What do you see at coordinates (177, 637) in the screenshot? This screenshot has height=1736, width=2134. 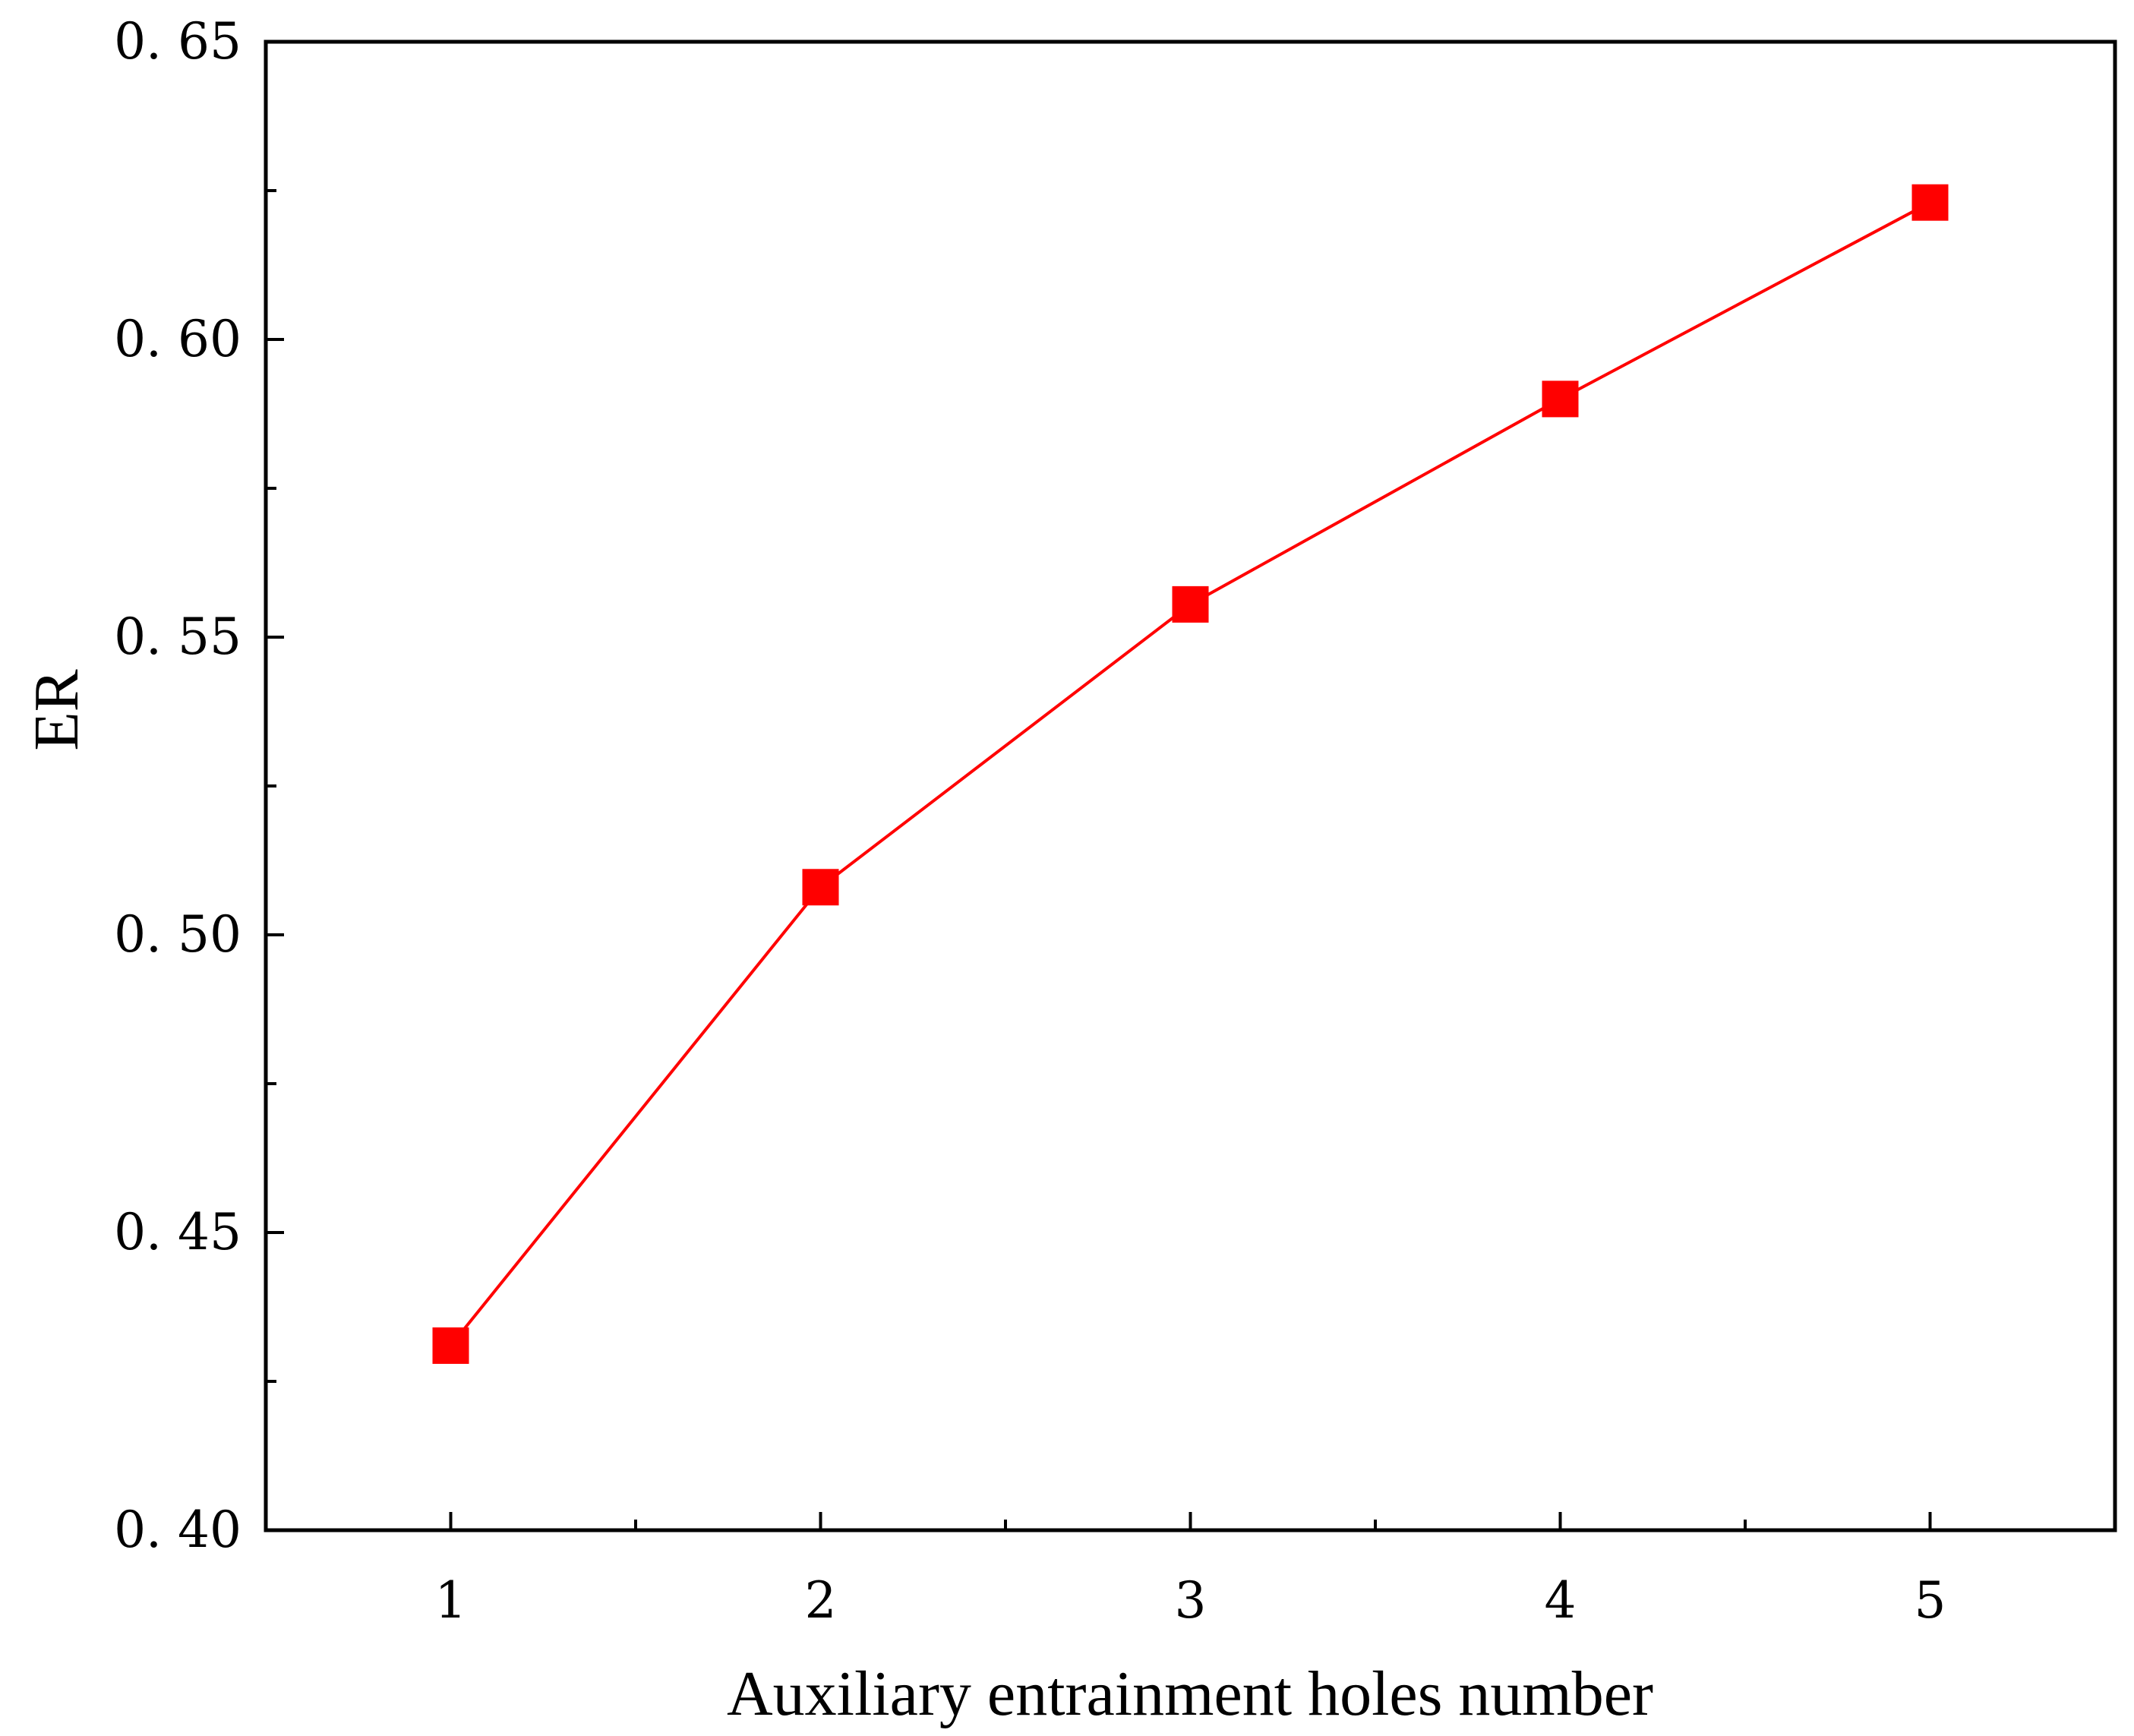 I see `y-tick-label: 0. 55` at bounding box center [177, 637].